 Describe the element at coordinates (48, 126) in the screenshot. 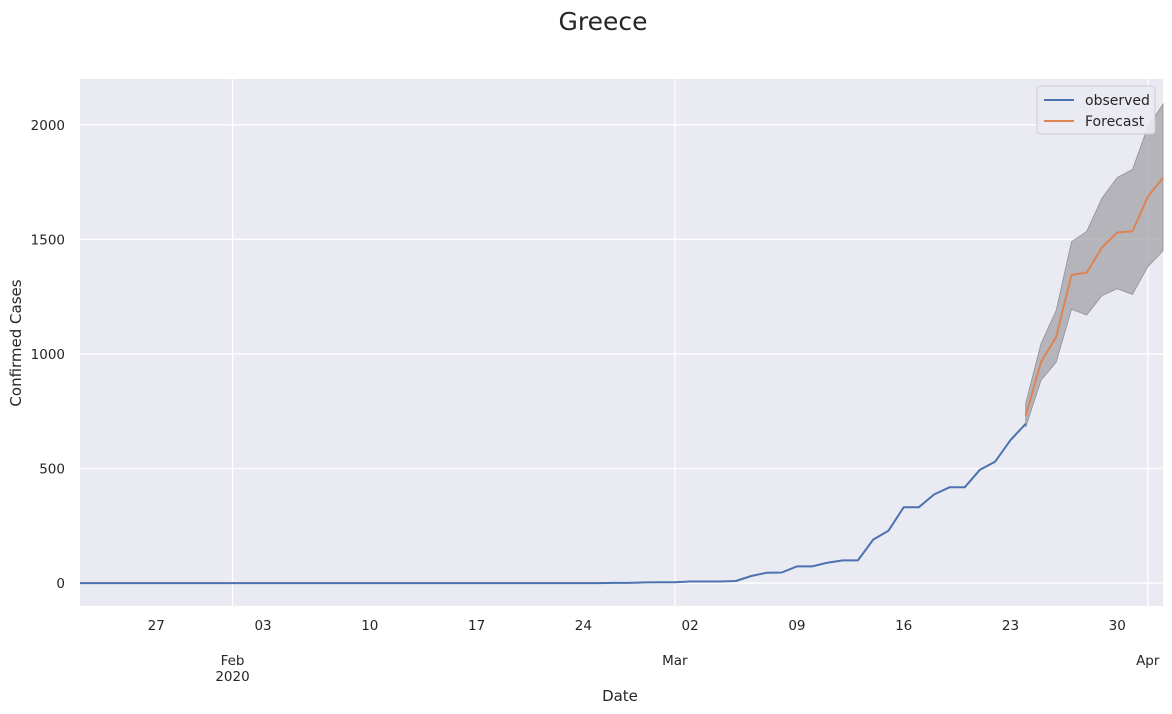

I see `y-tick-label: 2000` at that location.